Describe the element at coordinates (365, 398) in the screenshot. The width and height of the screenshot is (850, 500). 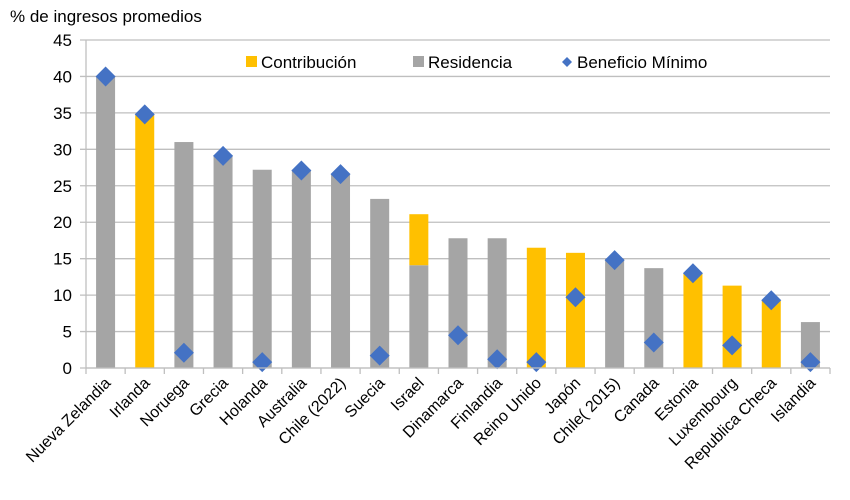
I see `x-tick-label: Suecia` at that location.